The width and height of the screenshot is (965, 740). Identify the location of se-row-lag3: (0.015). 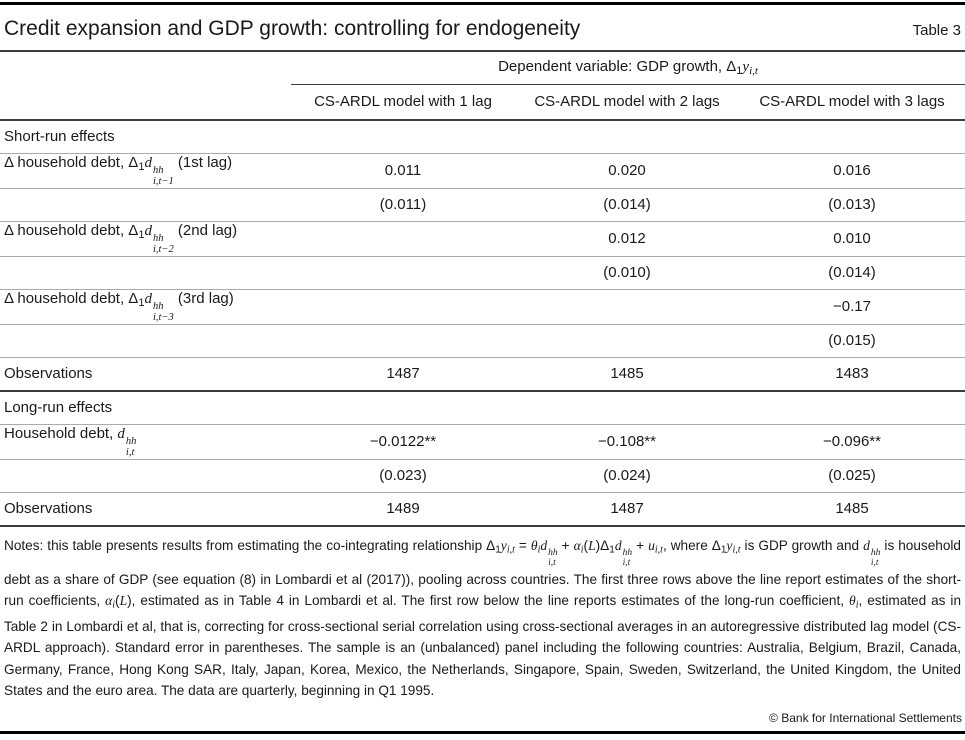
(482, 341).